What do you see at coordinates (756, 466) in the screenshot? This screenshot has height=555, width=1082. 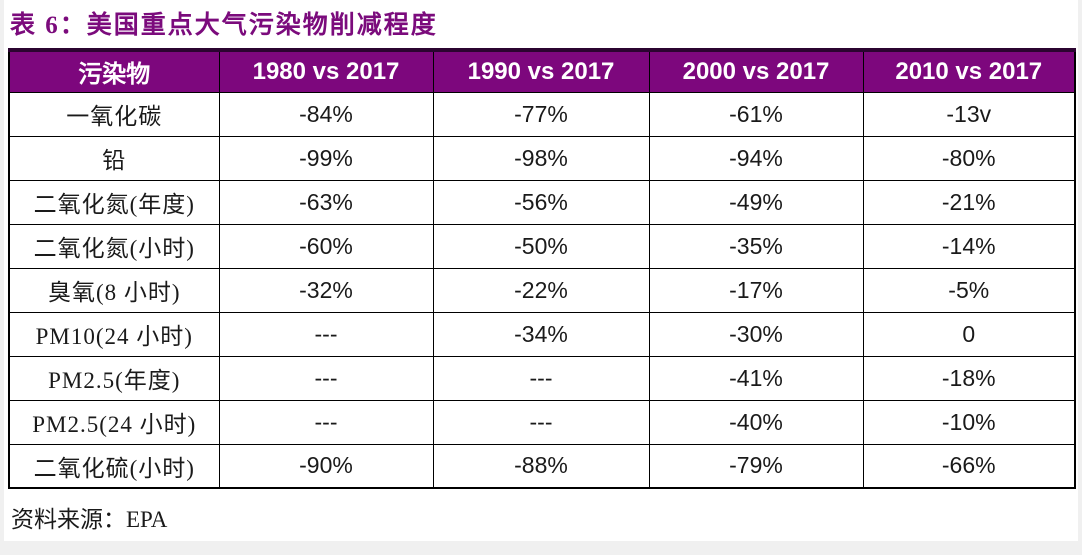 I see `value-cell: -79%` at bounding box center [756, 466].